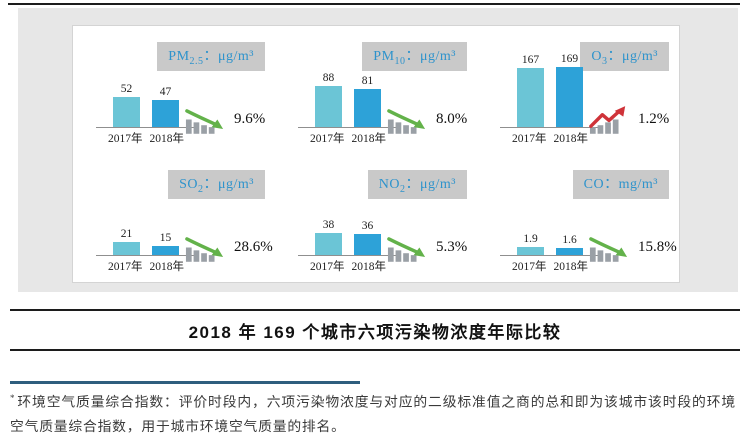 This screenshot has width=750, height=440. I want to click on change-percent: 1.2%, so click(654, 119).